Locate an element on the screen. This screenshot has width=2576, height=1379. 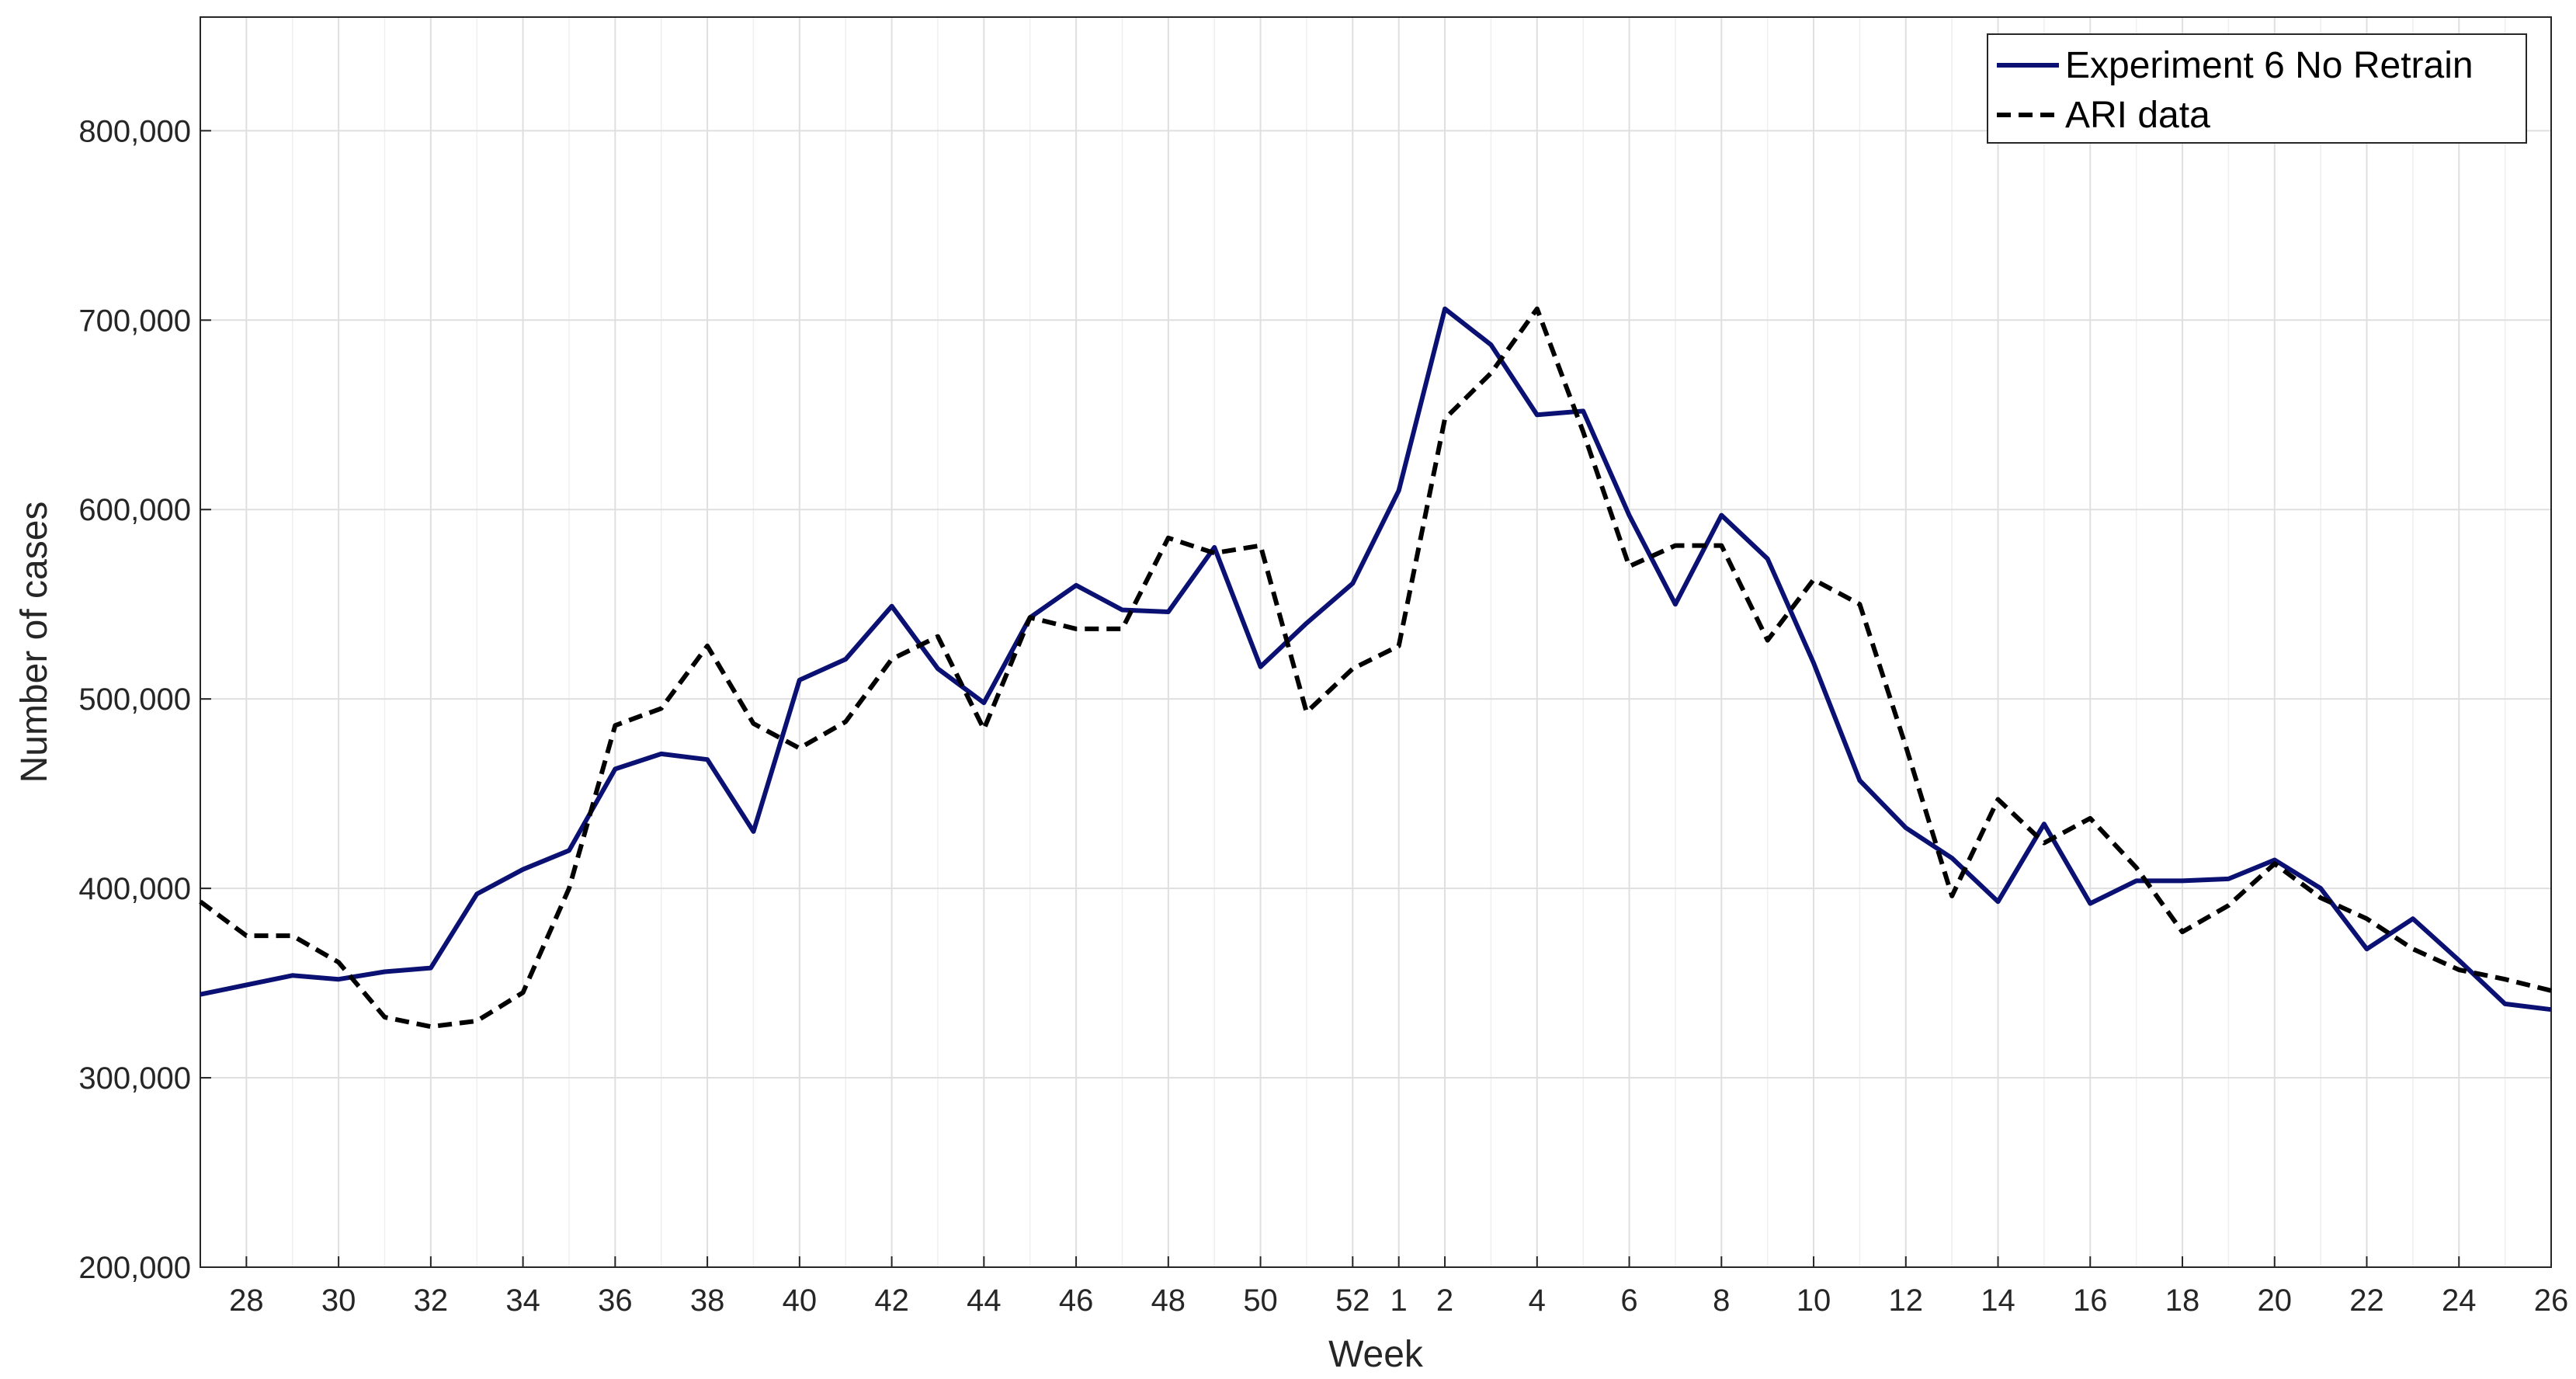
y-tick-label: 800,000 is located at coordinates (134, 131).